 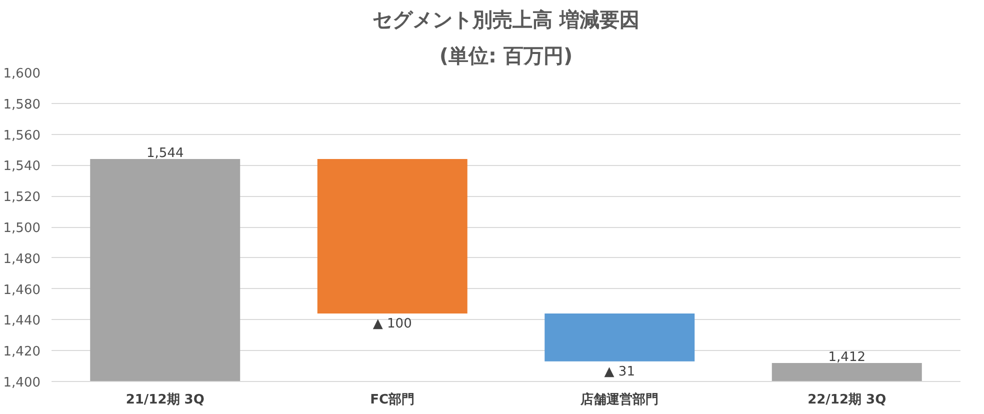 What do you see at coordinates (847, 357) in the screenshot?
I see `data-label: 1,412` at bounding box center [847, 357].